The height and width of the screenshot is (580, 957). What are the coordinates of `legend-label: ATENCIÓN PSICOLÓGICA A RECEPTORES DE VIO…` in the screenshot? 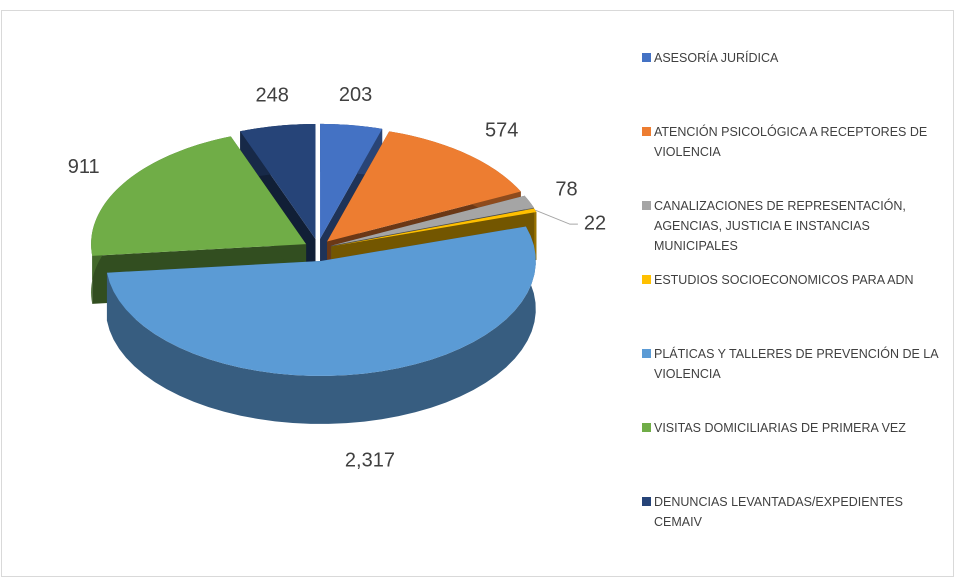 It's located at (791, 142).